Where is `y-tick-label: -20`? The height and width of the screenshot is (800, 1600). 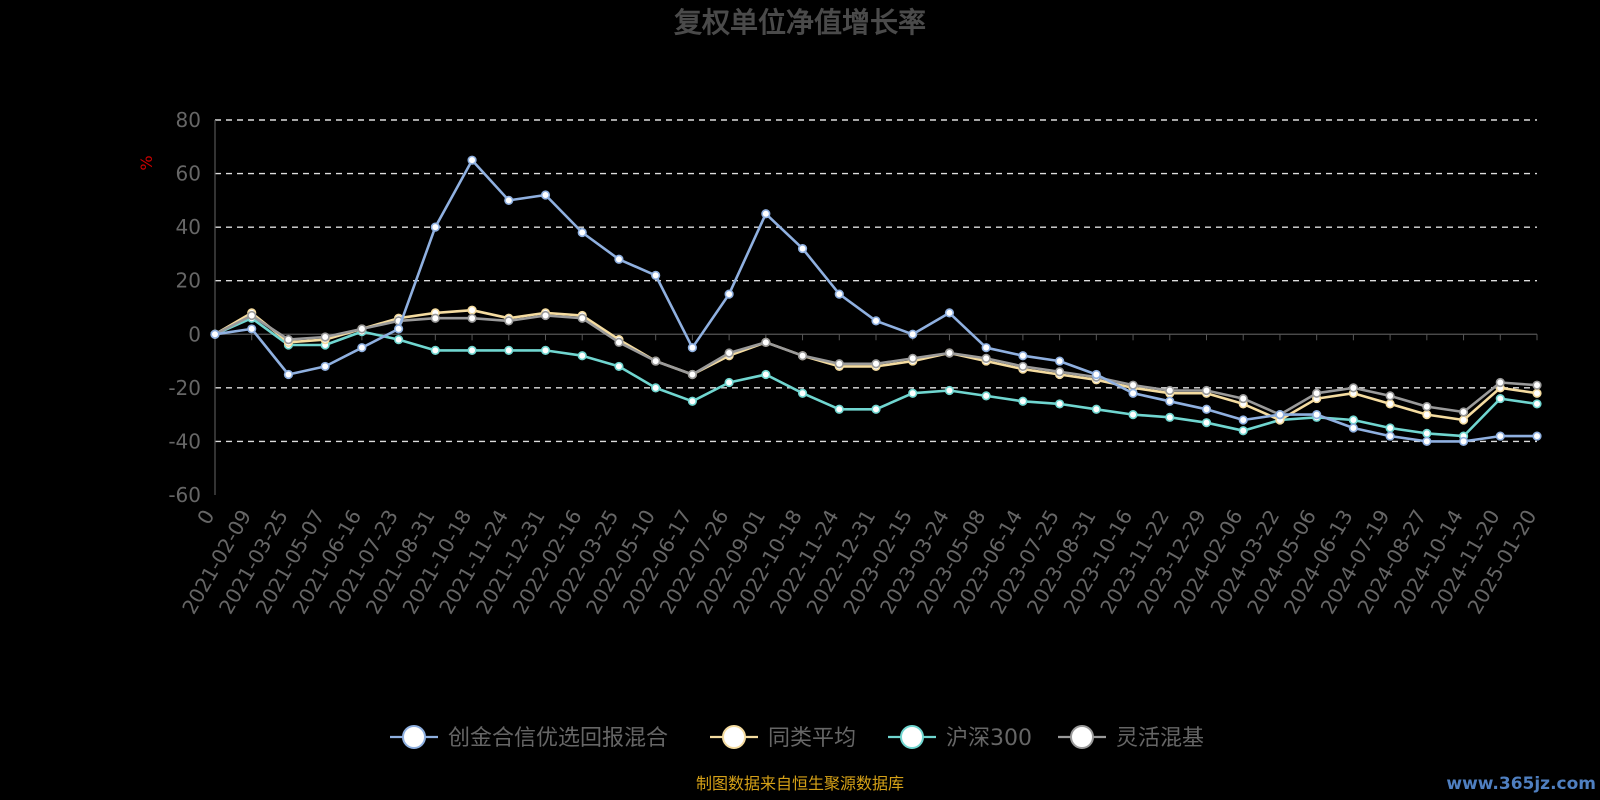 y-tick-label: -20 is located at coordinates (184, 388).